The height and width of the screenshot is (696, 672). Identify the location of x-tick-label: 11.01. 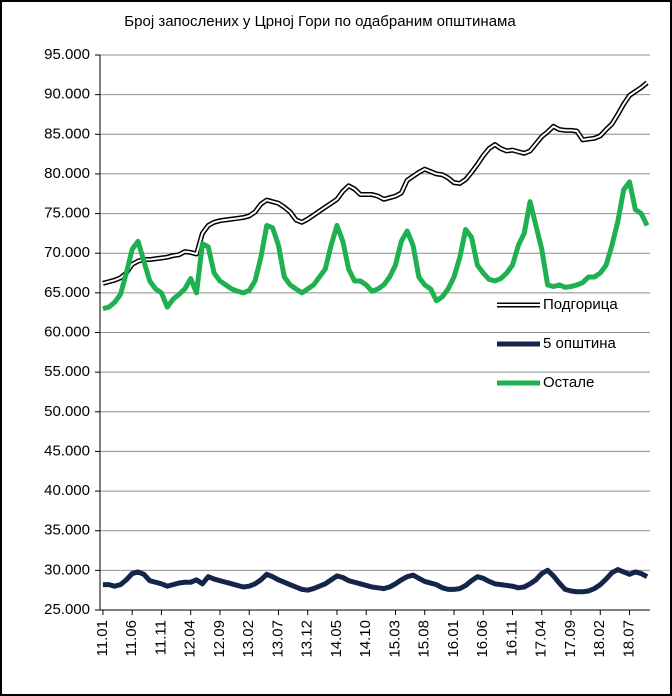
(102, 638).